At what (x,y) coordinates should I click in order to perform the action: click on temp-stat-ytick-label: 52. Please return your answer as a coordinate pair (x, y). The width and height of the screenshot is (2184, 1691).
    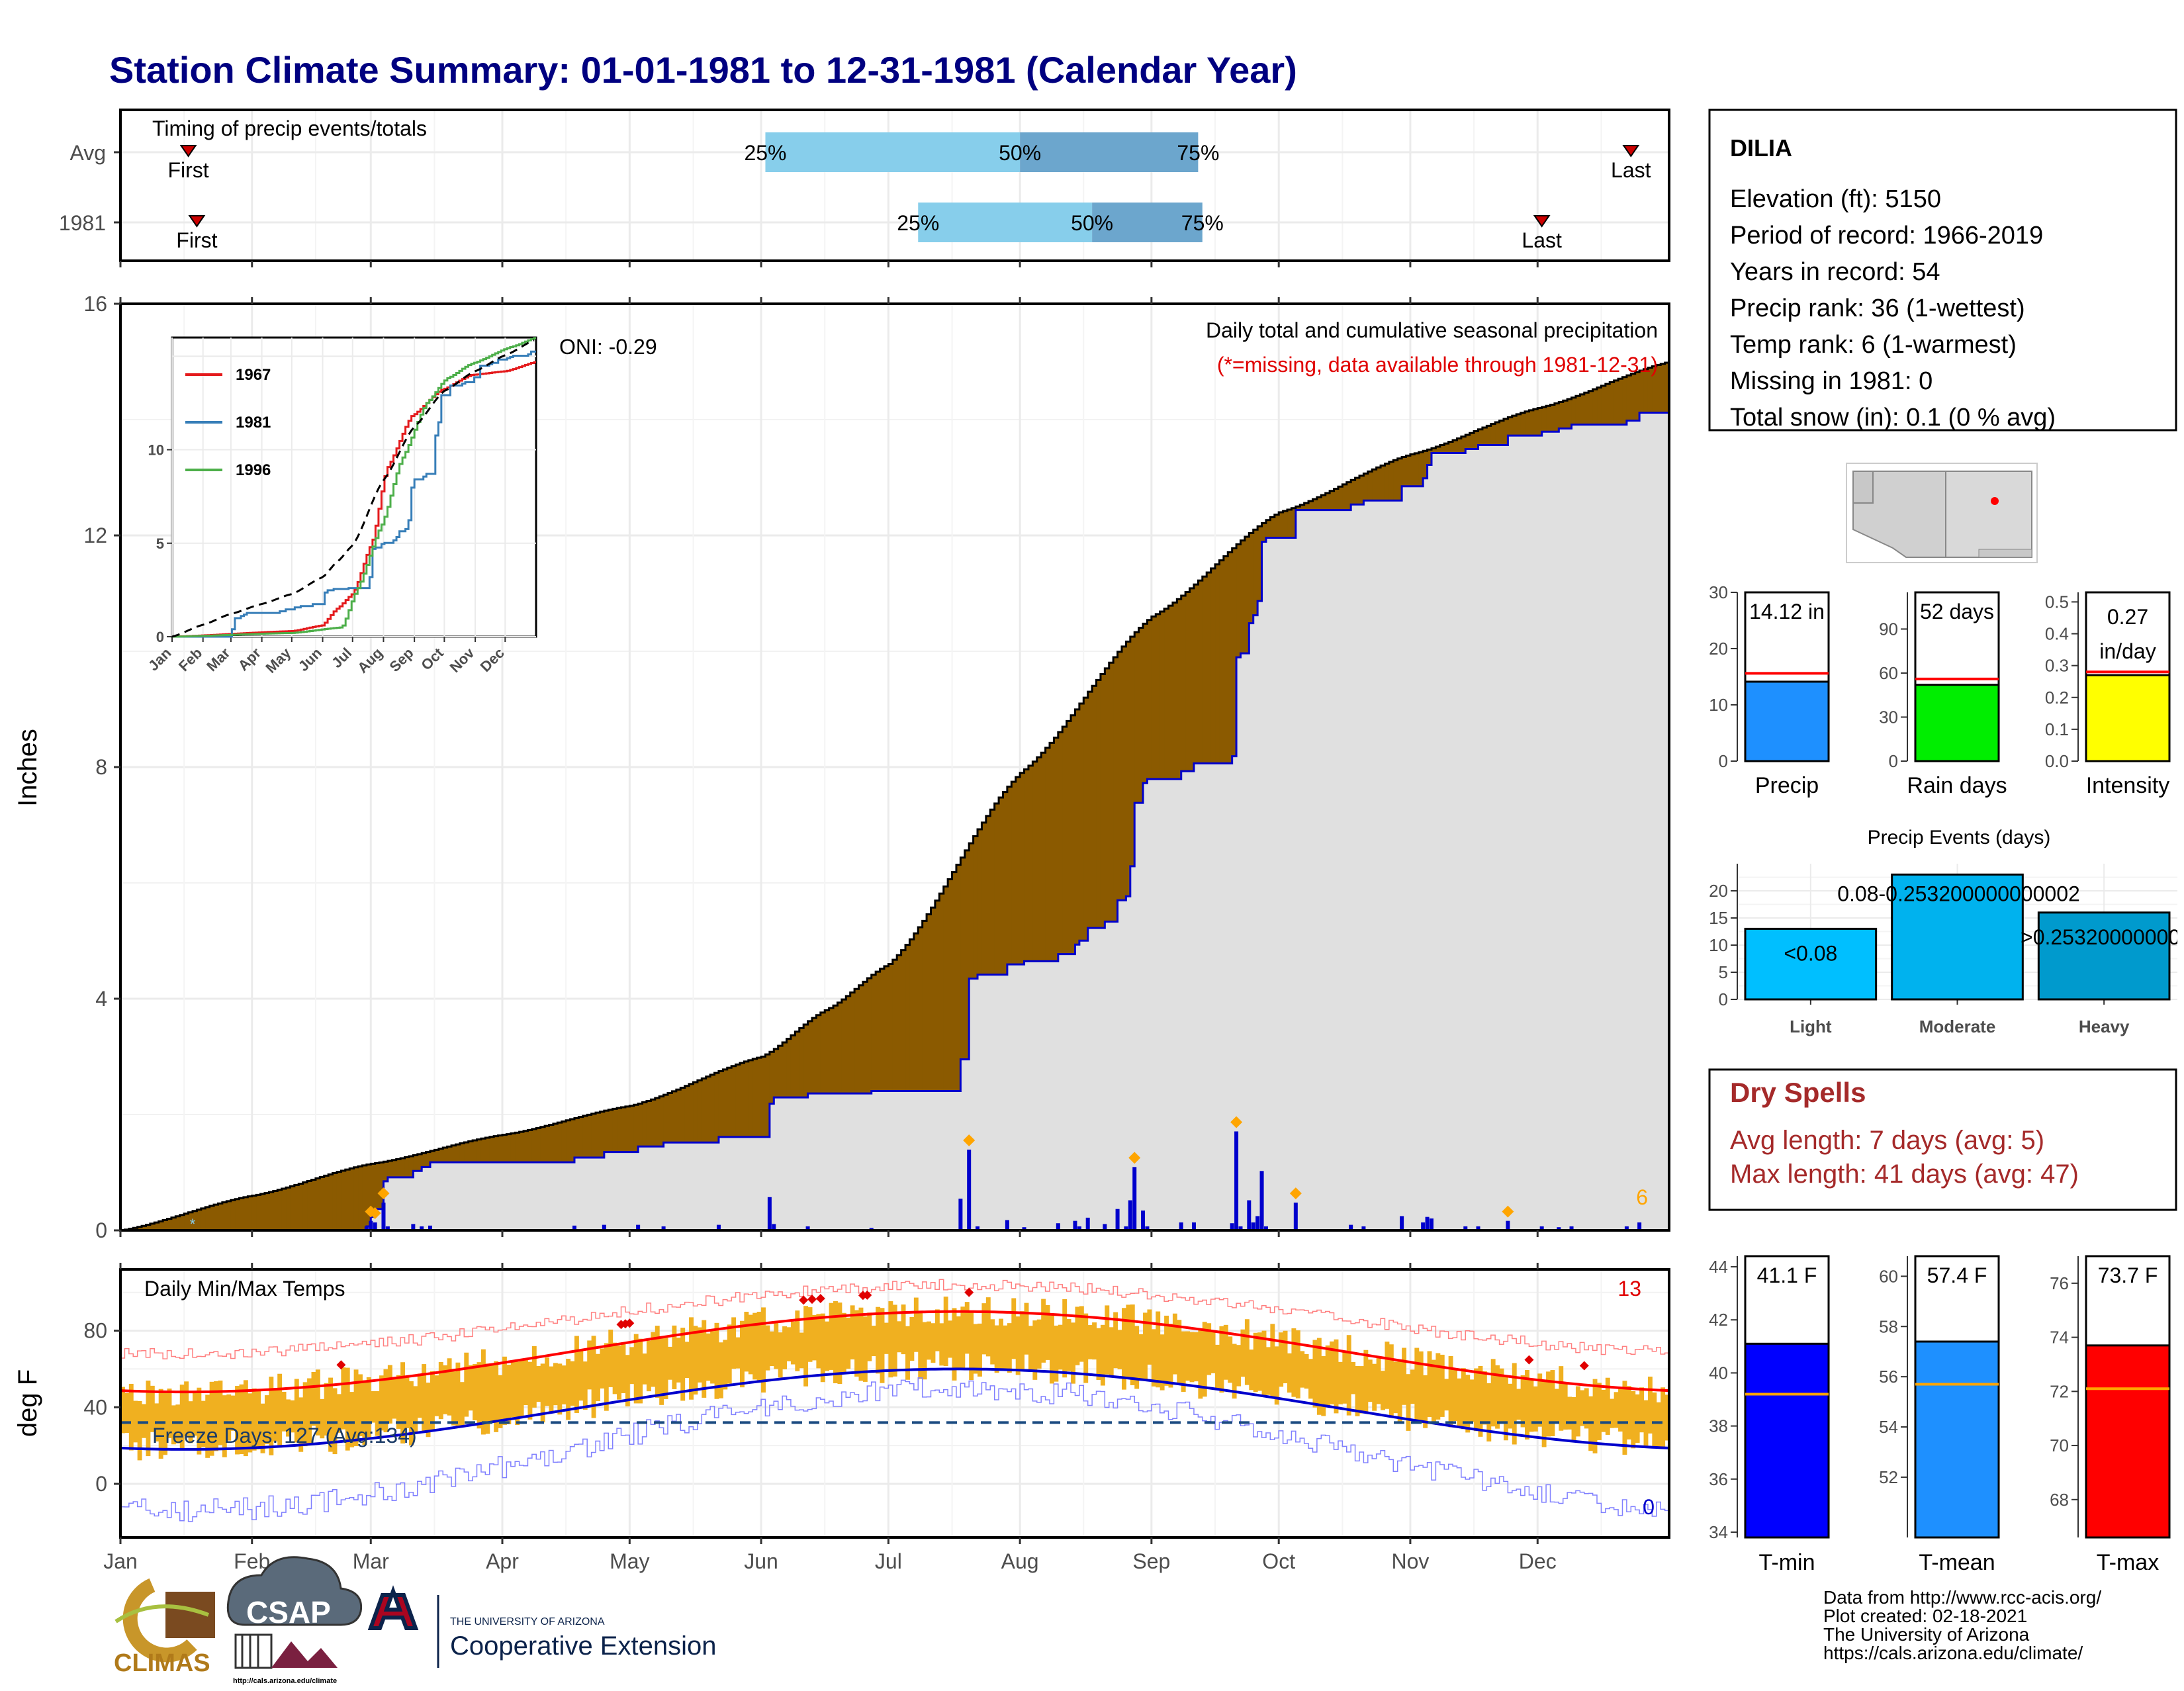
    Looking at the image, I should click on (1888, 1477).